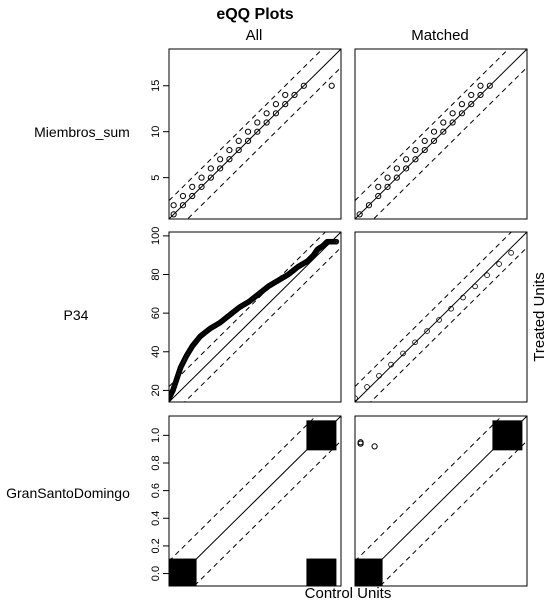 The image size is (552, 605). I want to click on panel-1-matched, so click(441, 317).